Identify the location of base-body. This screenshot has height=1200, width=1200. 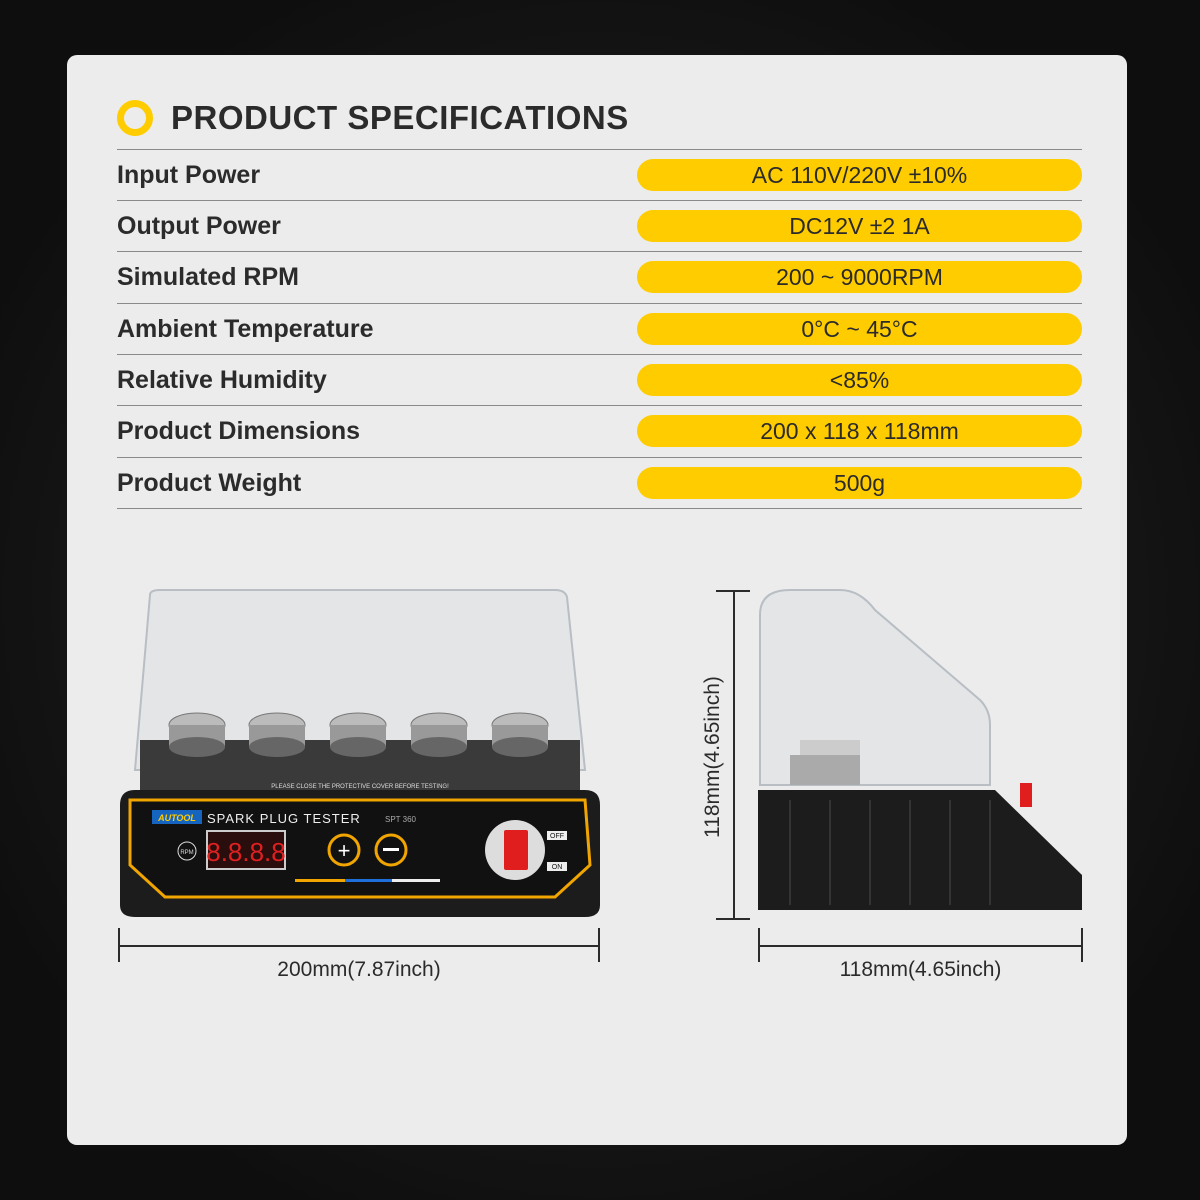
(920, 850).